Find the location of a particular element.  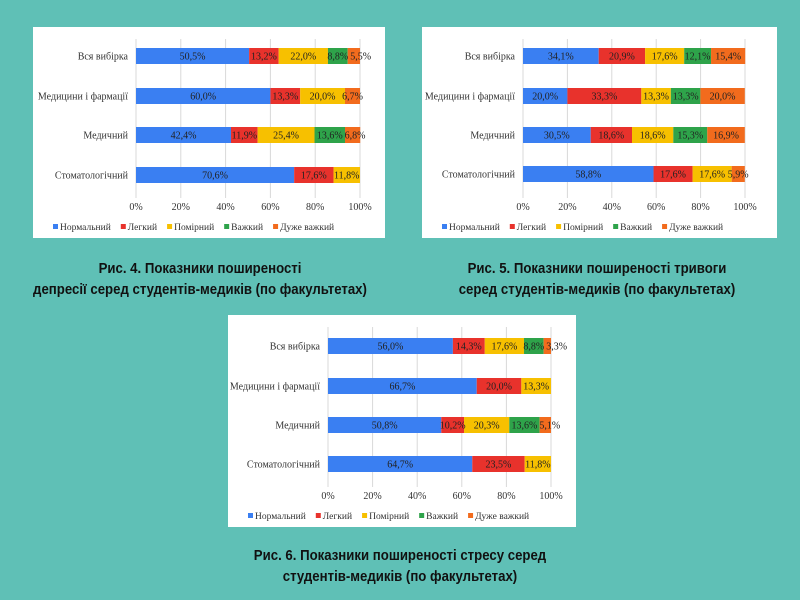

data-label: 20,3% is located at coordinates (487, 426).